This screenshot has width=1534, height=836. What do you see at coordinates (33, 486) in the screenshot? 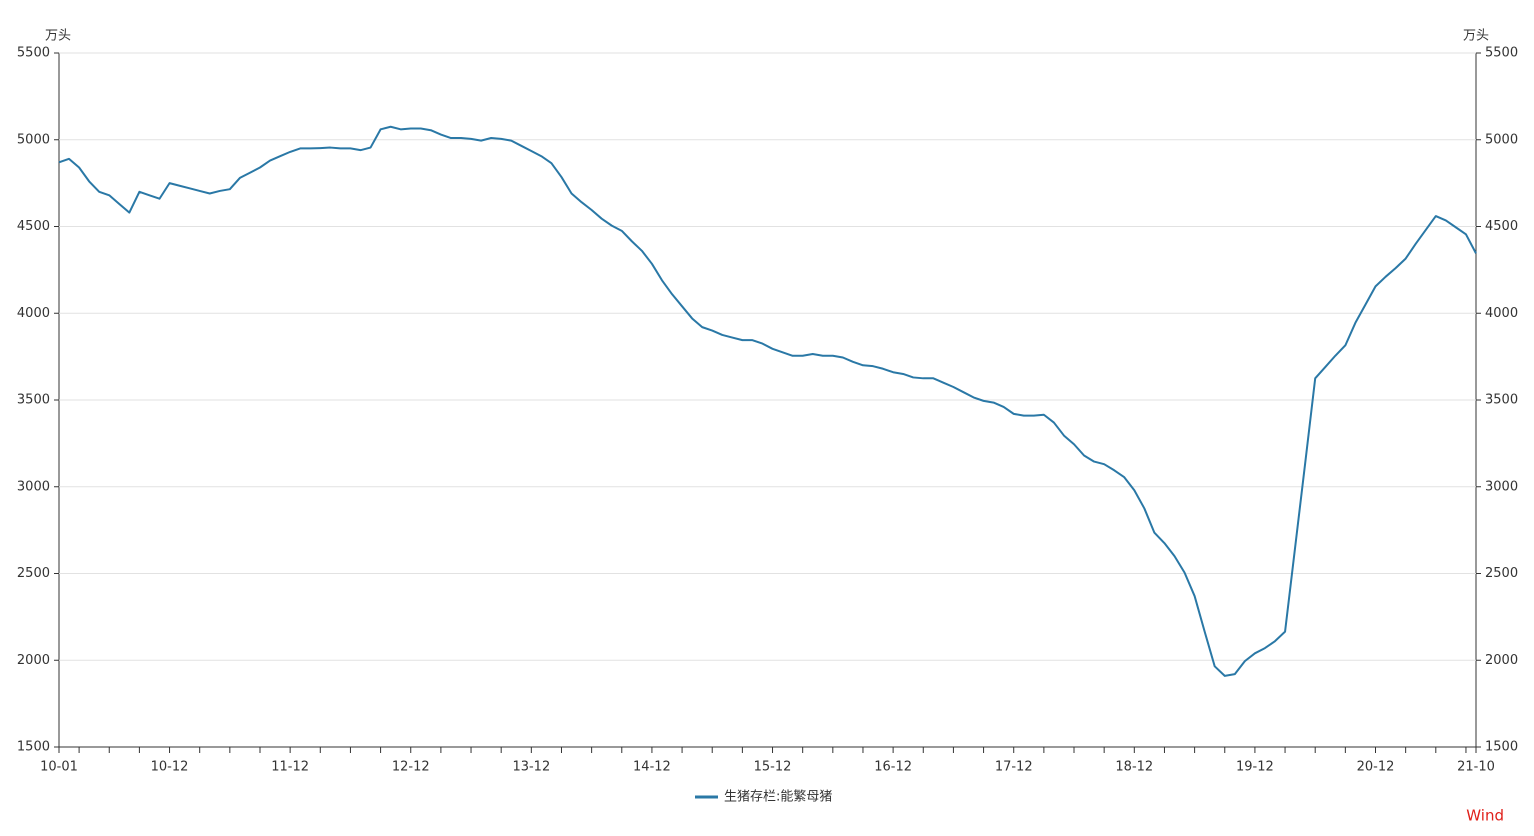
I see `y-tick-label: 3000` at bounding box center [33, 486].